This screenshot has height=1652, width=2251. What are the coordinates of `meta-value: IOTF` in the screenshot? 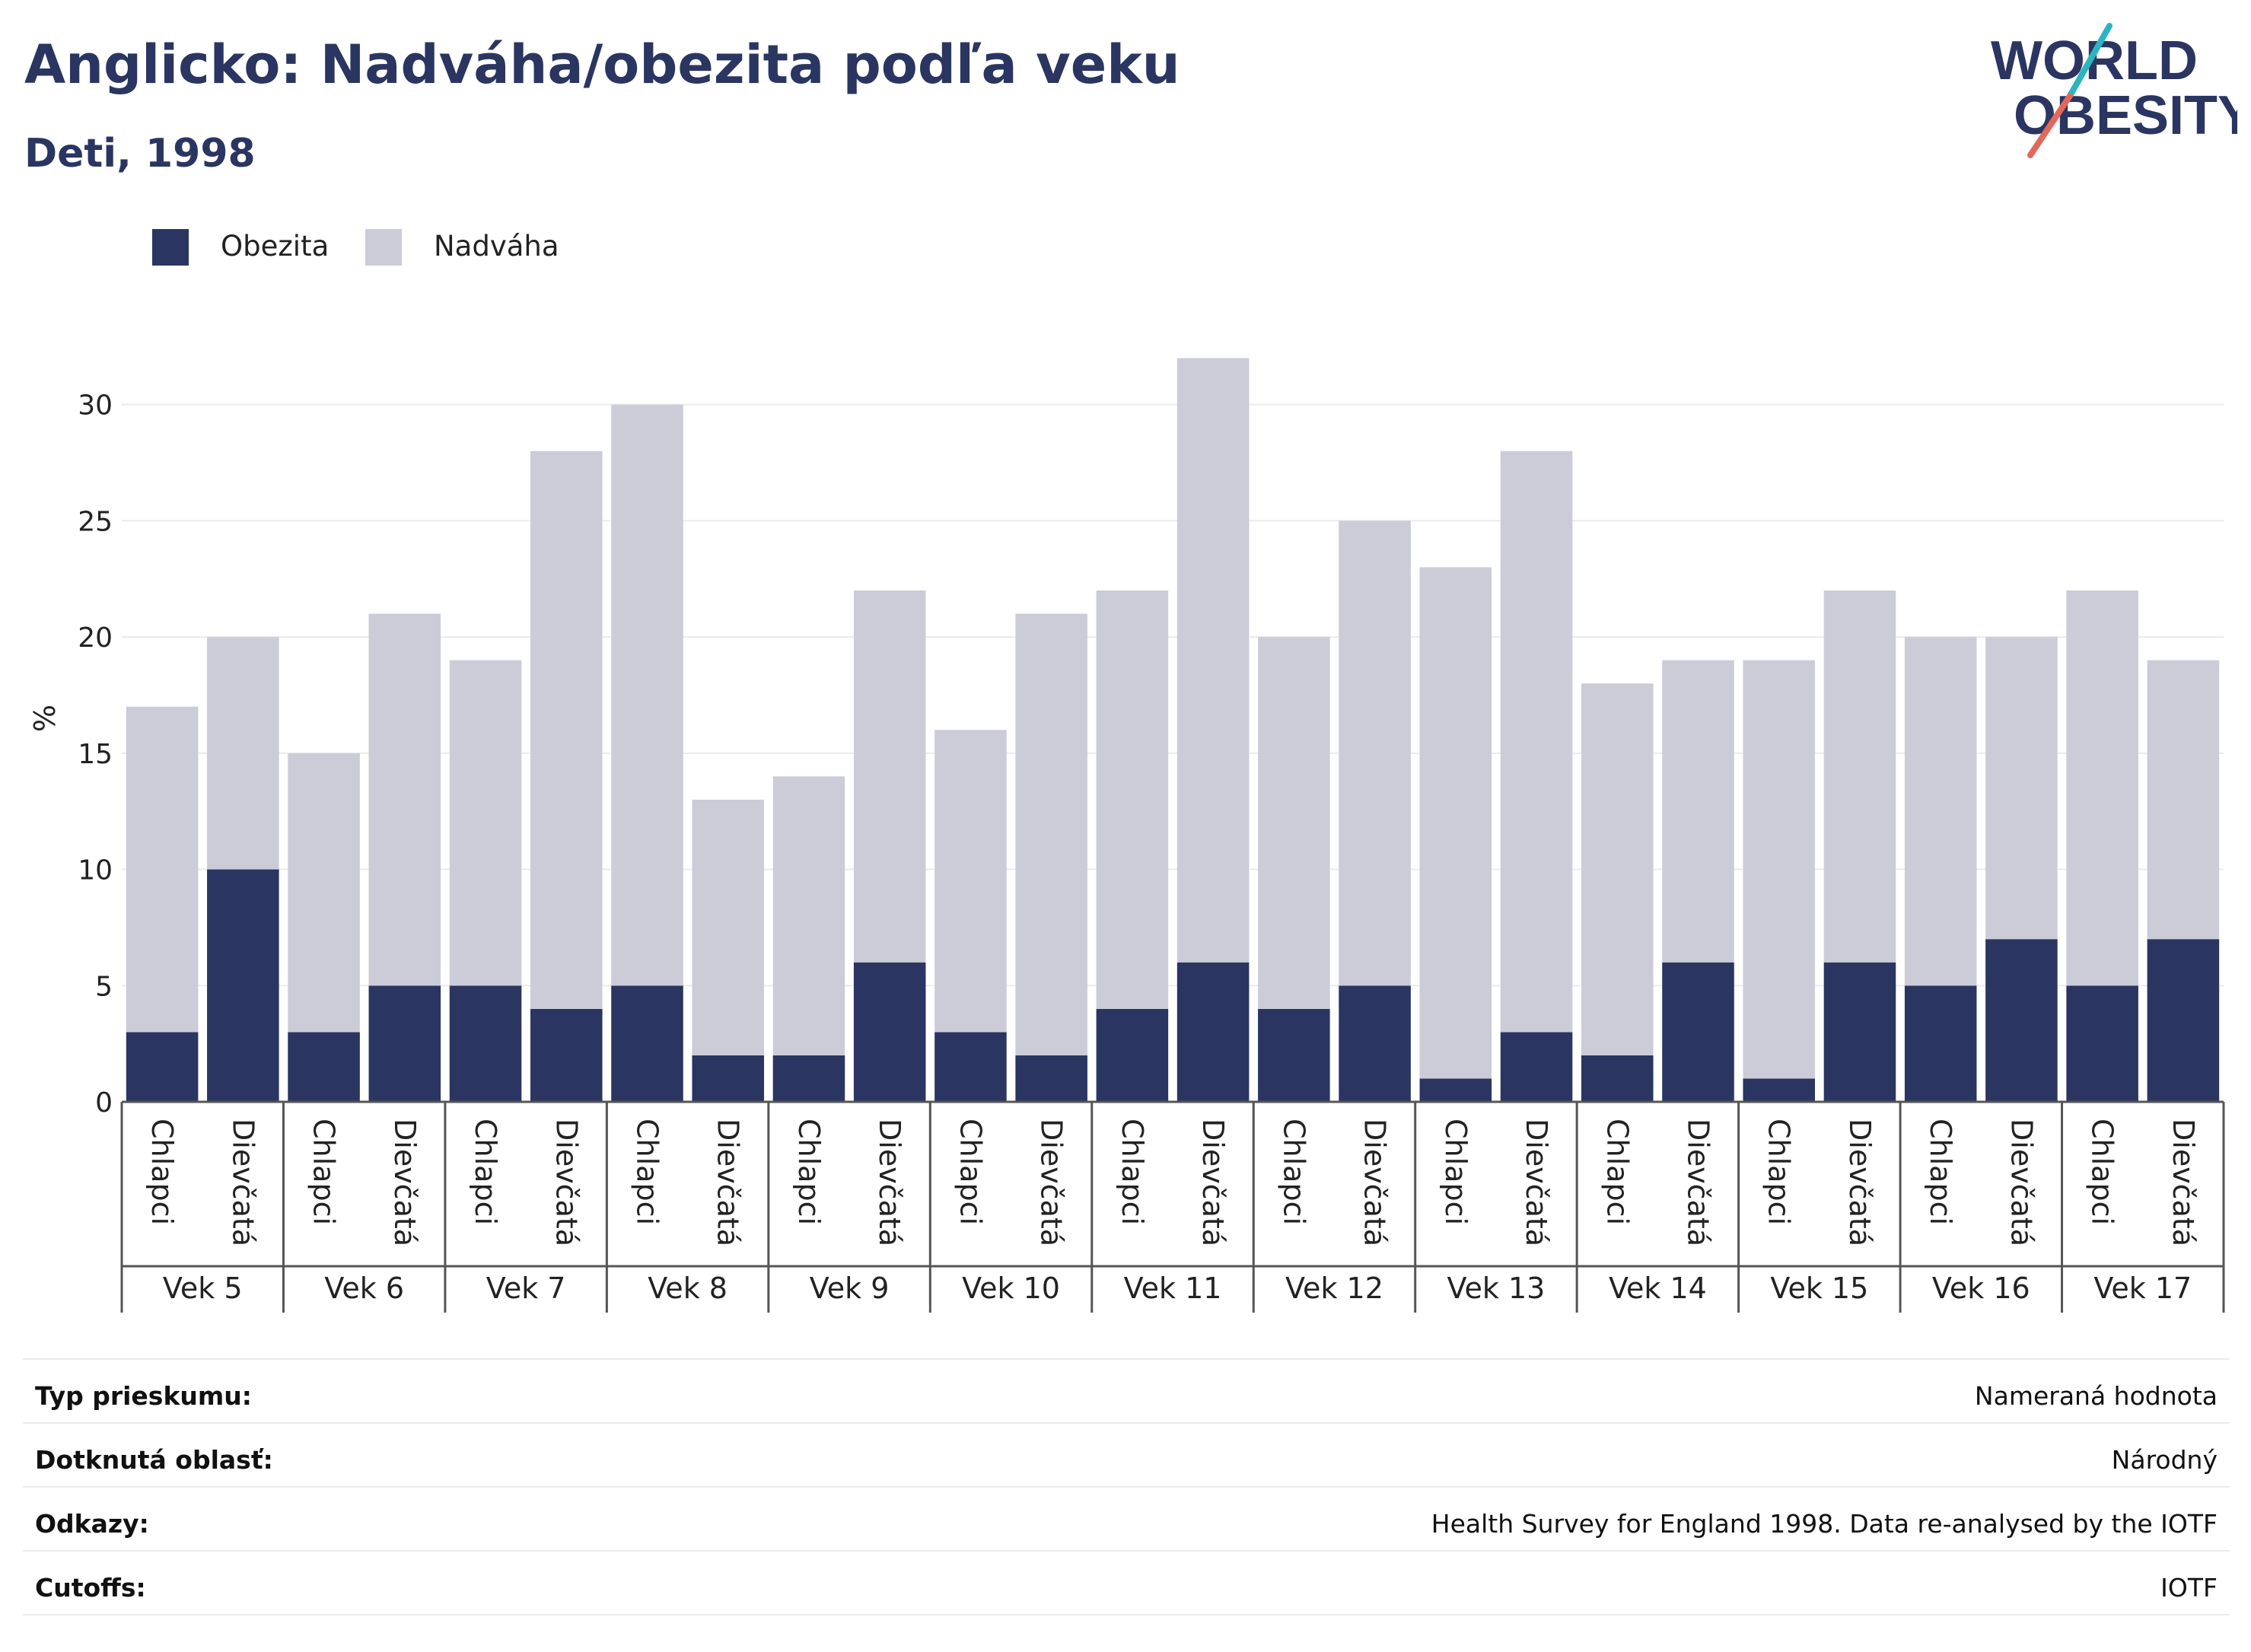 It's located at (2189, 1588).